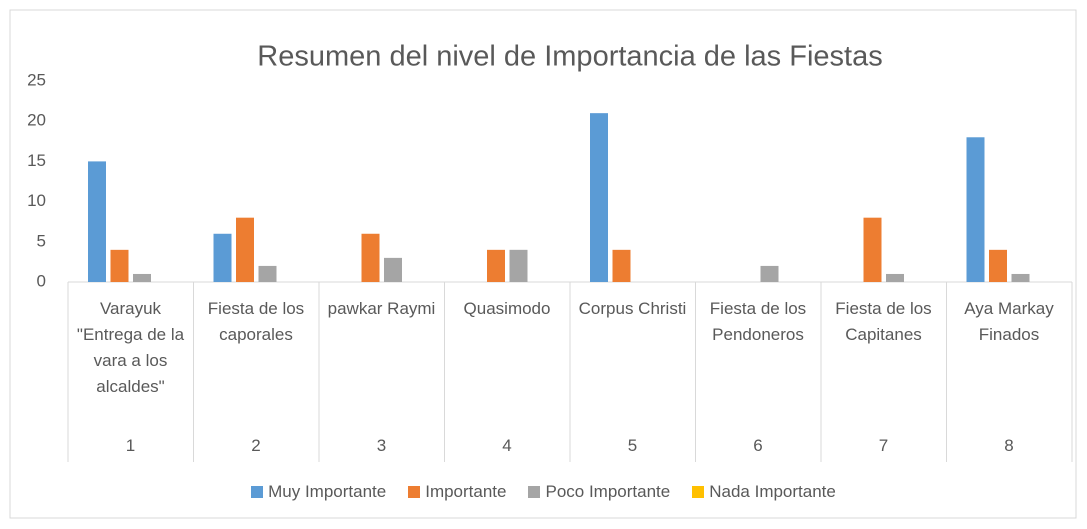 The width and height of the screenshot is (1087, 529). Describe the element at coordinates (507, 308) in the screenshot. I see `x-tick-label: Quasimodo` at that location.